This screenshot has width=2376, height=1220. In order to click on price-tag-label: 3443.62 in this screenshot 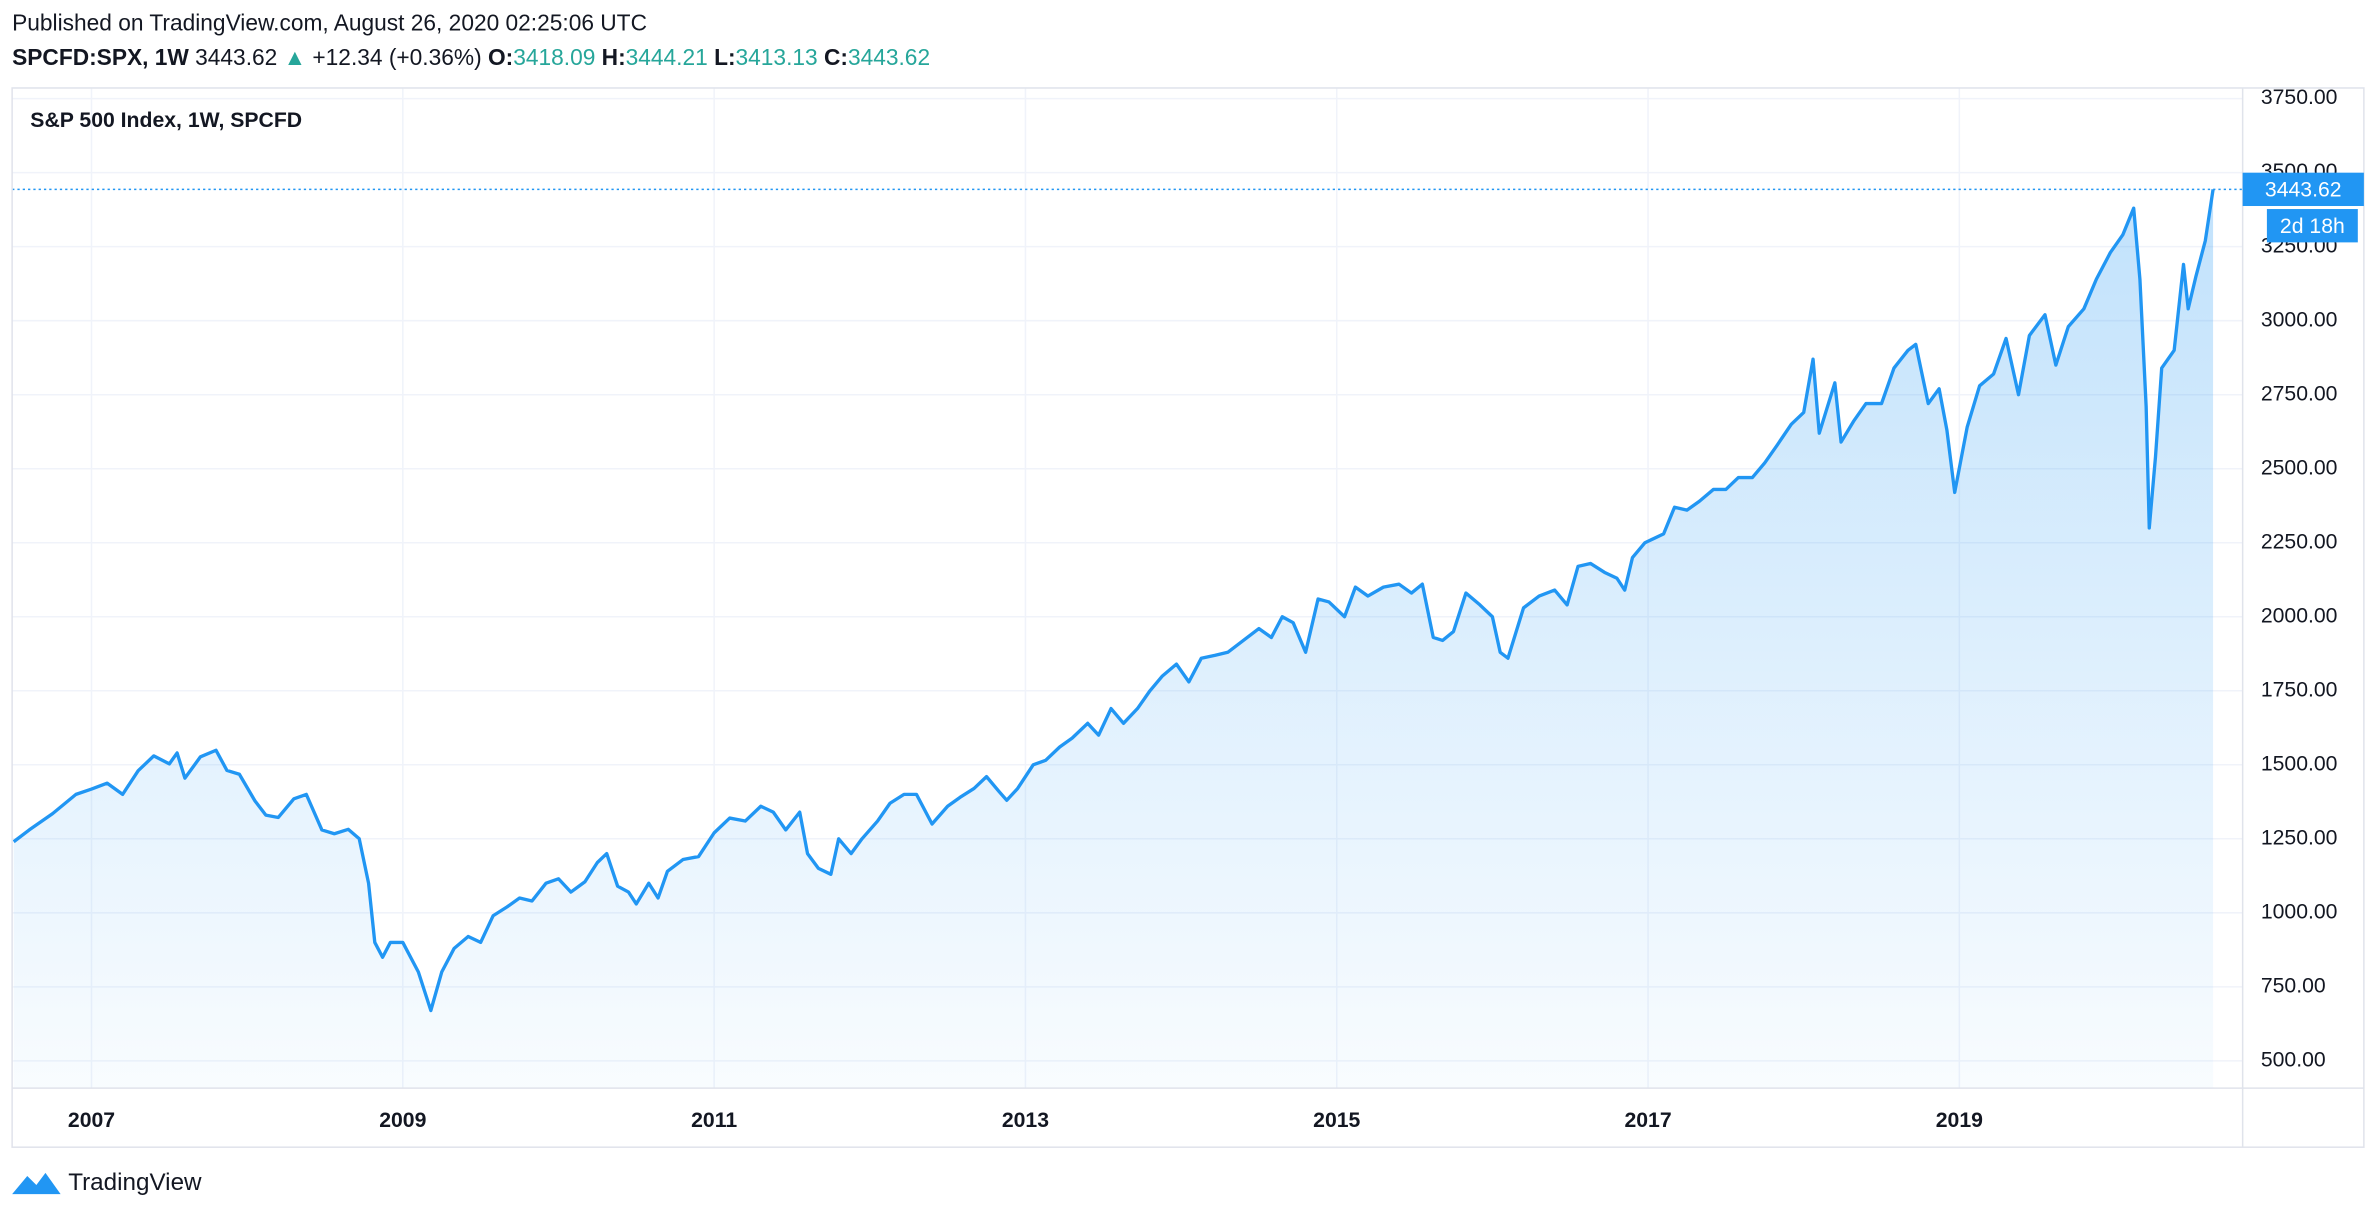, I will do `click(2303, 189)`.